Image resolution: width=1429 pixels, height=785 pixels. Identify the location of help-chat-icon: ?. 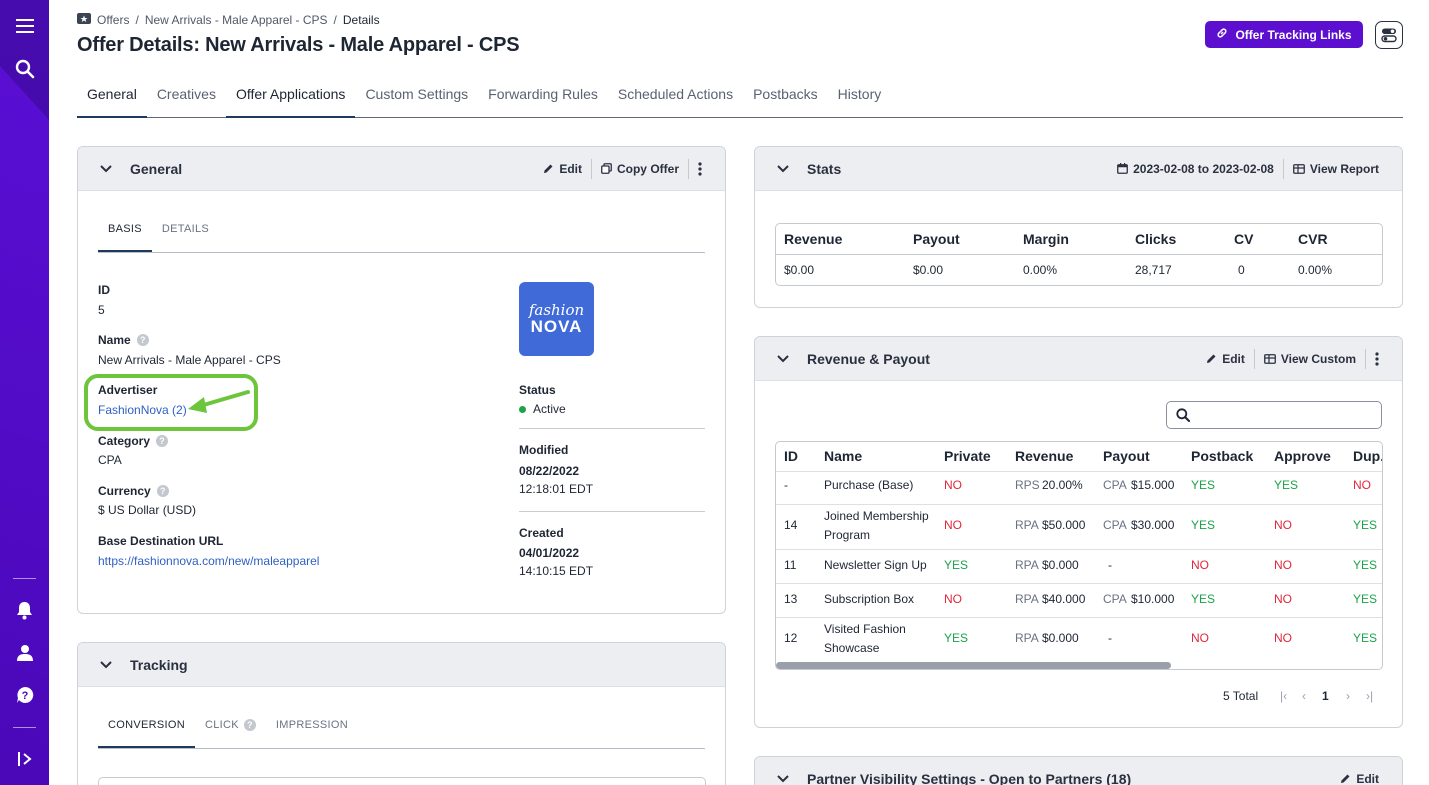
(24, 695).